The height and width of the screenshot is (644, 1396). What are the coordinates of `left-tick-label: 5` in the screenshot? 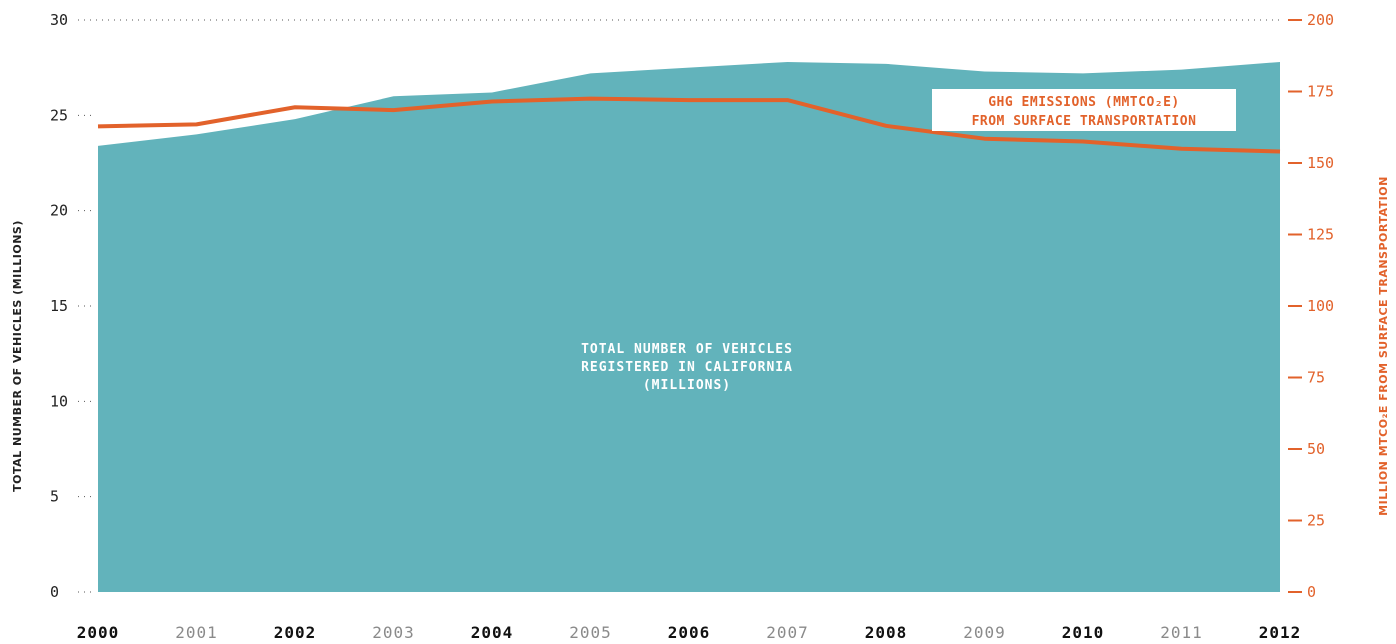 It's located at (54, 497).